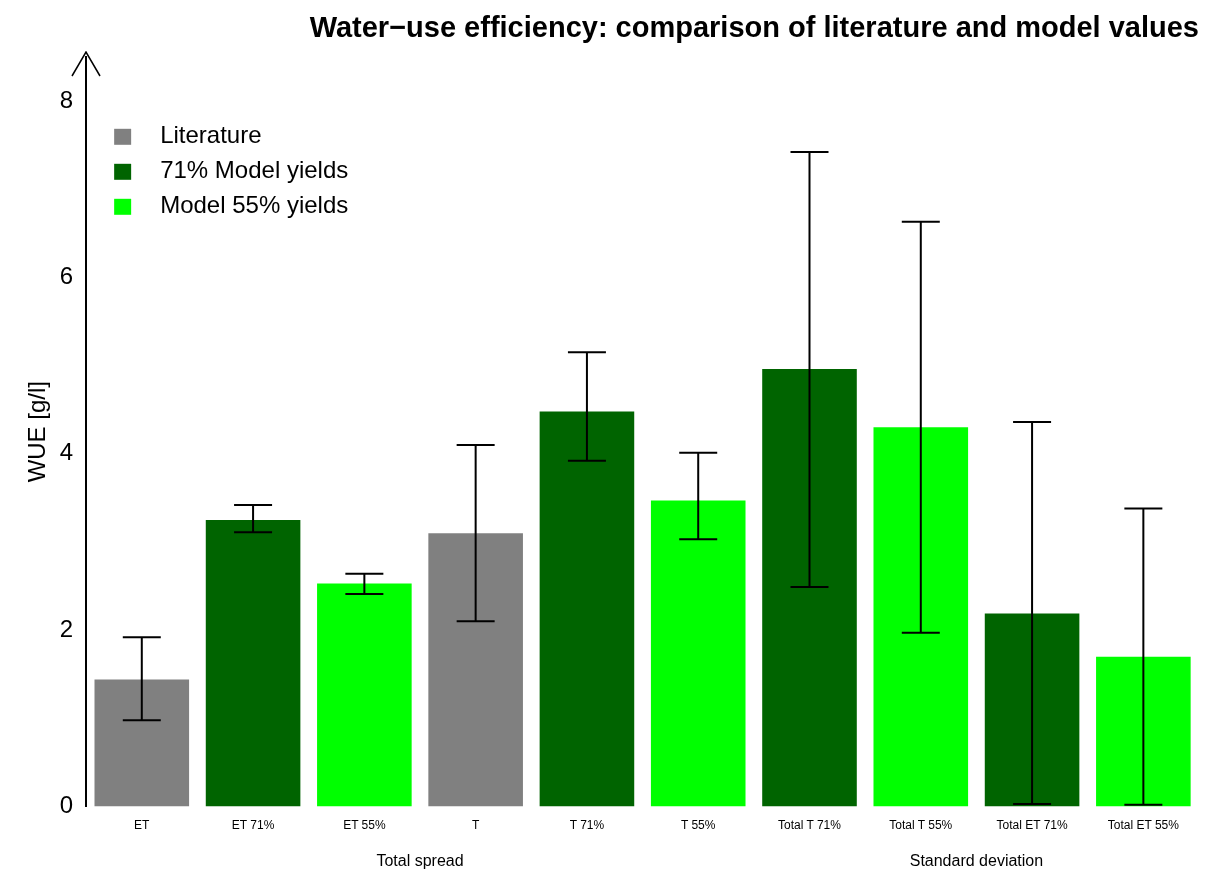 This screenshot has height=875, width=1207. What do you see at coordinates (1143, 825) in the screenshot?
I see `x-tick-label: Total ET 55%` at bounding box center [1143, 825].